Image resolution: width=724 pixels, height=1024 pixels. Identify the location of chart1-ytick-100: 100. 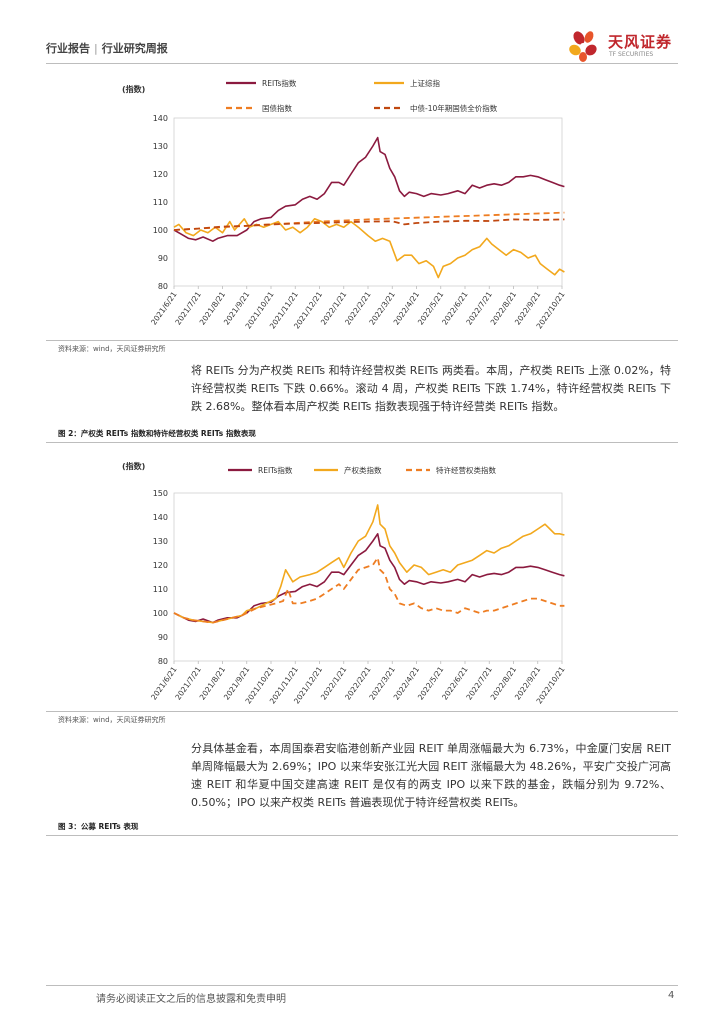
(160, 230).